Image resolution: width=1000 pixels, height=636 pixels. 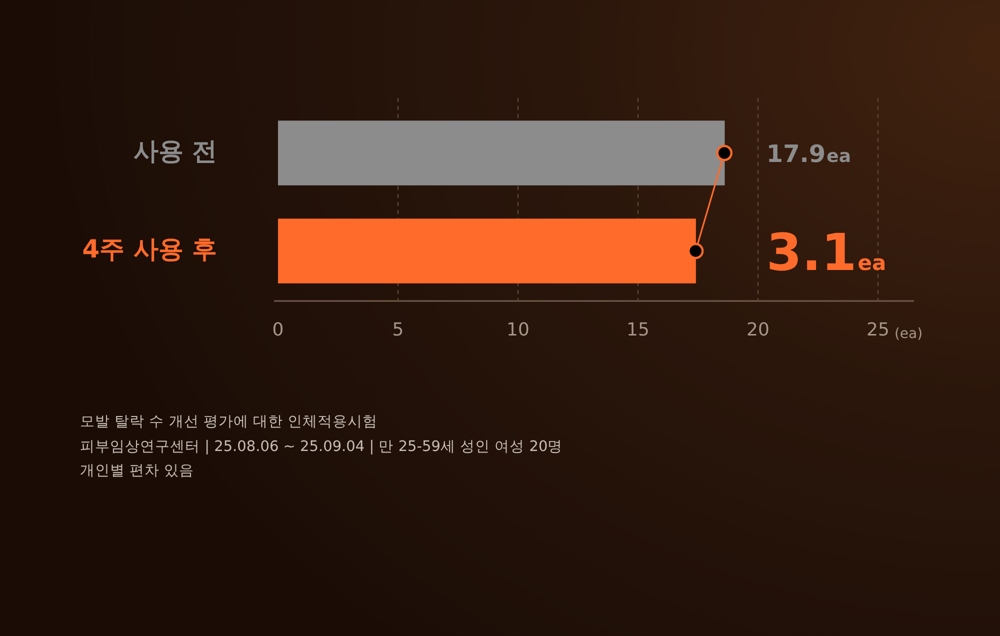 I want to click on x-tick-label: 25, so click(x=878, y=329).